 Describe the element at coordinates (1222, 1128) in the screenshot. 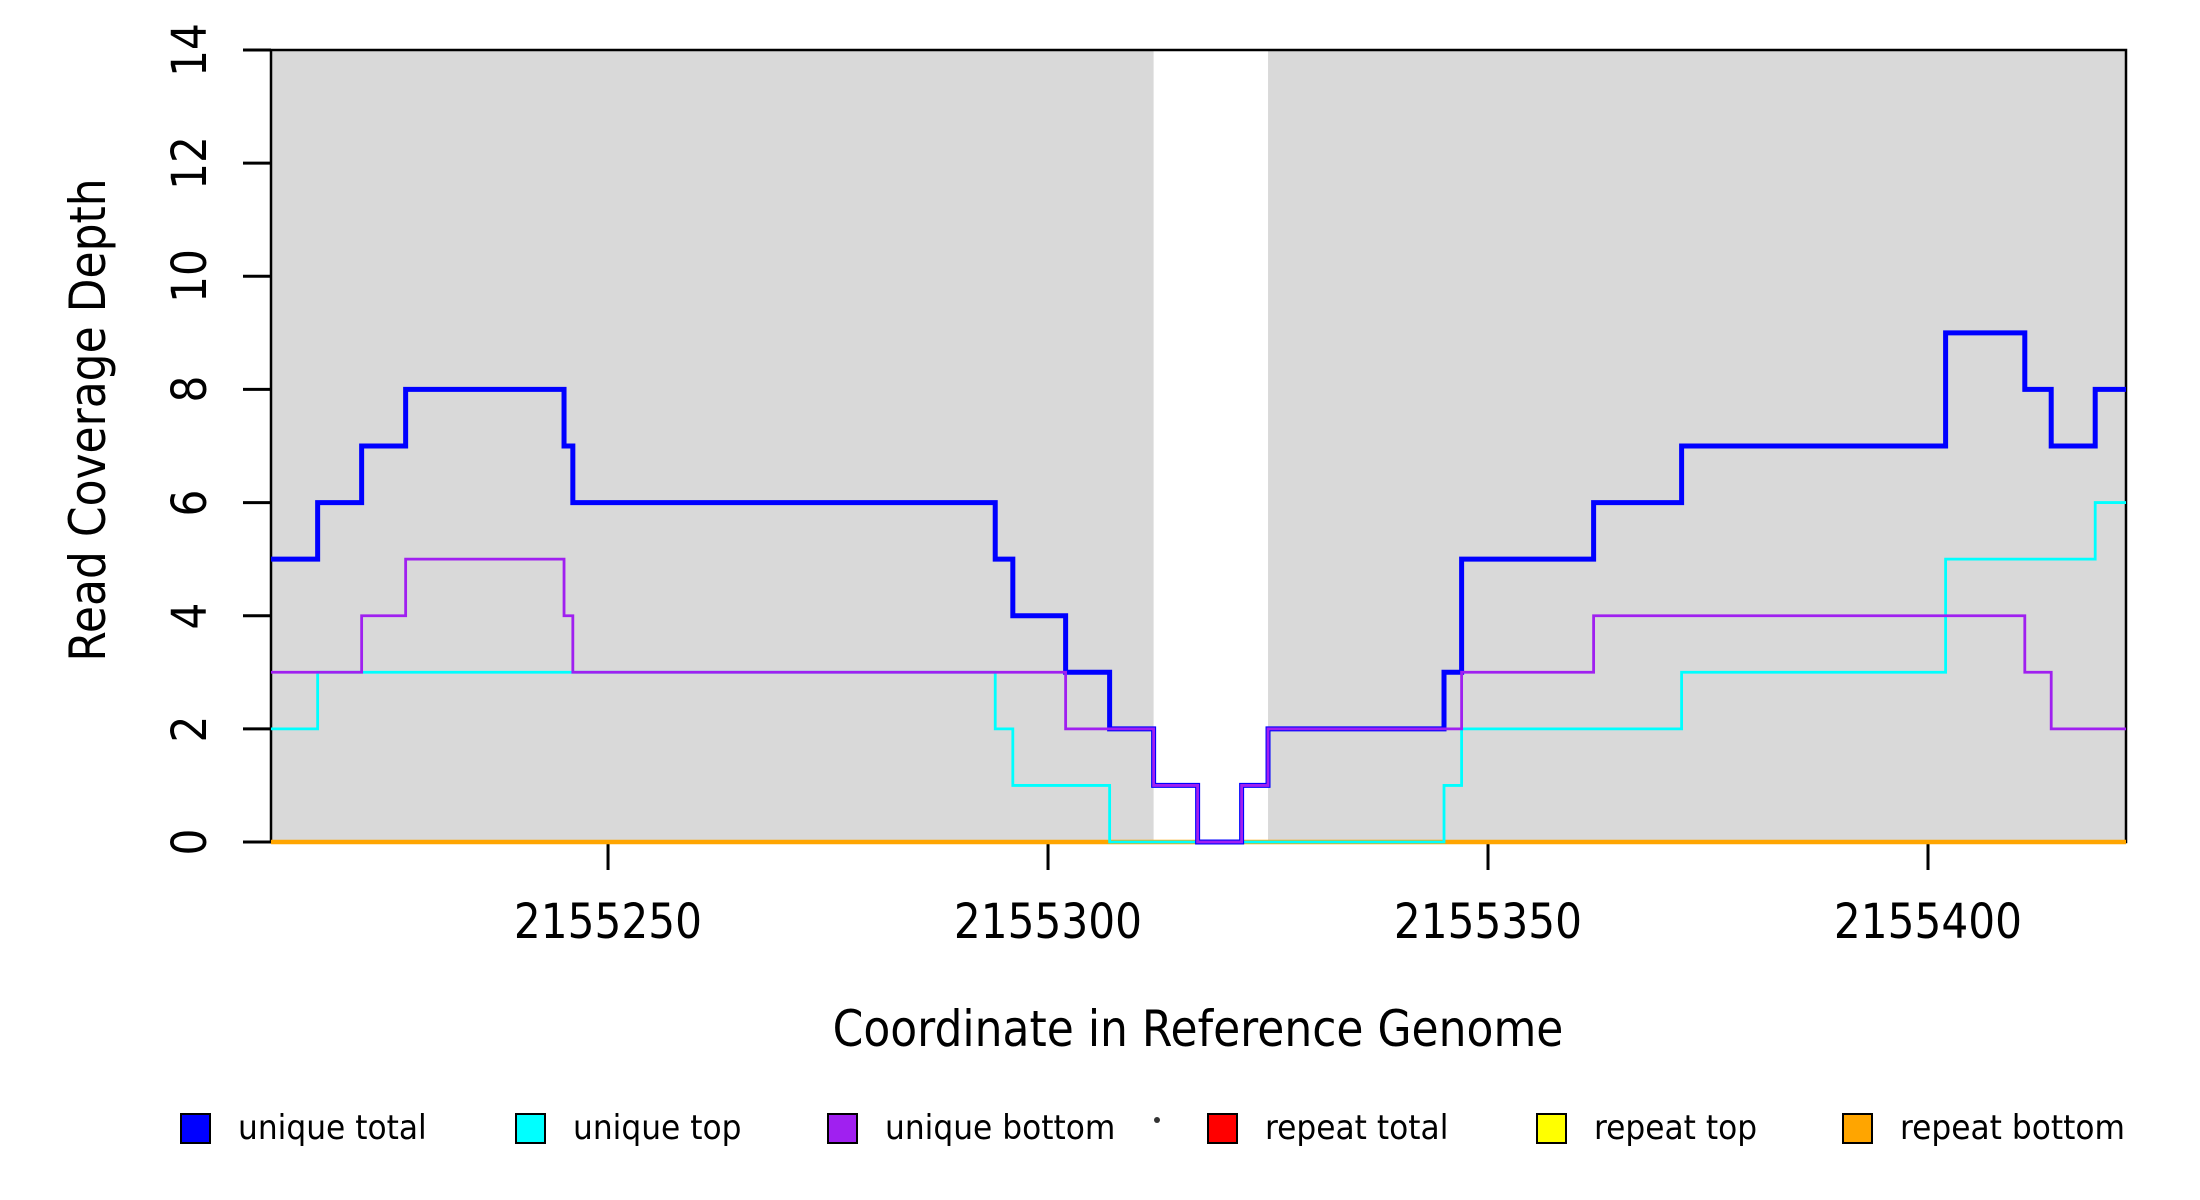

I see `legend-swatch-repeat-total` at that location.